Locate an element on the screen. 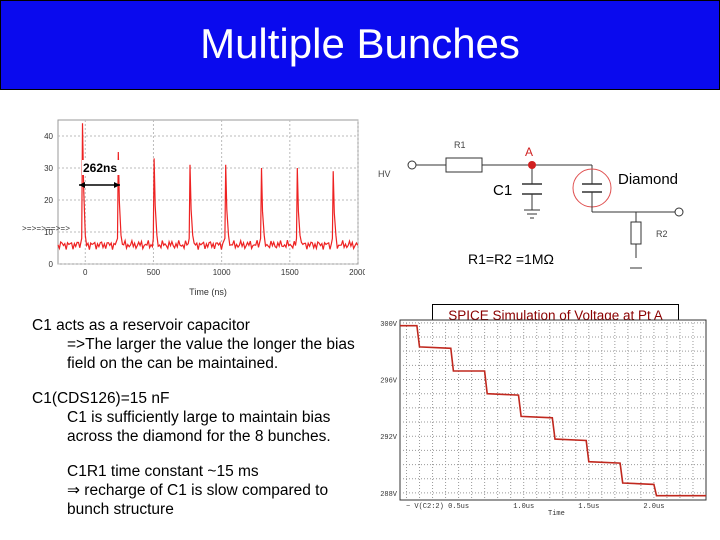  spice-grid is located at coordinates (553, 410).